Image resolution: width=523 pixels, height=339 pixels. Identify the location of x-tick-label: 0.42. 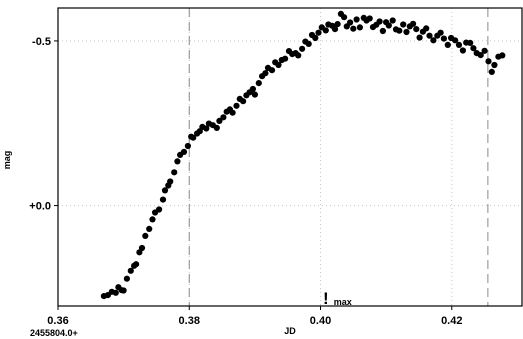
(451, 321).